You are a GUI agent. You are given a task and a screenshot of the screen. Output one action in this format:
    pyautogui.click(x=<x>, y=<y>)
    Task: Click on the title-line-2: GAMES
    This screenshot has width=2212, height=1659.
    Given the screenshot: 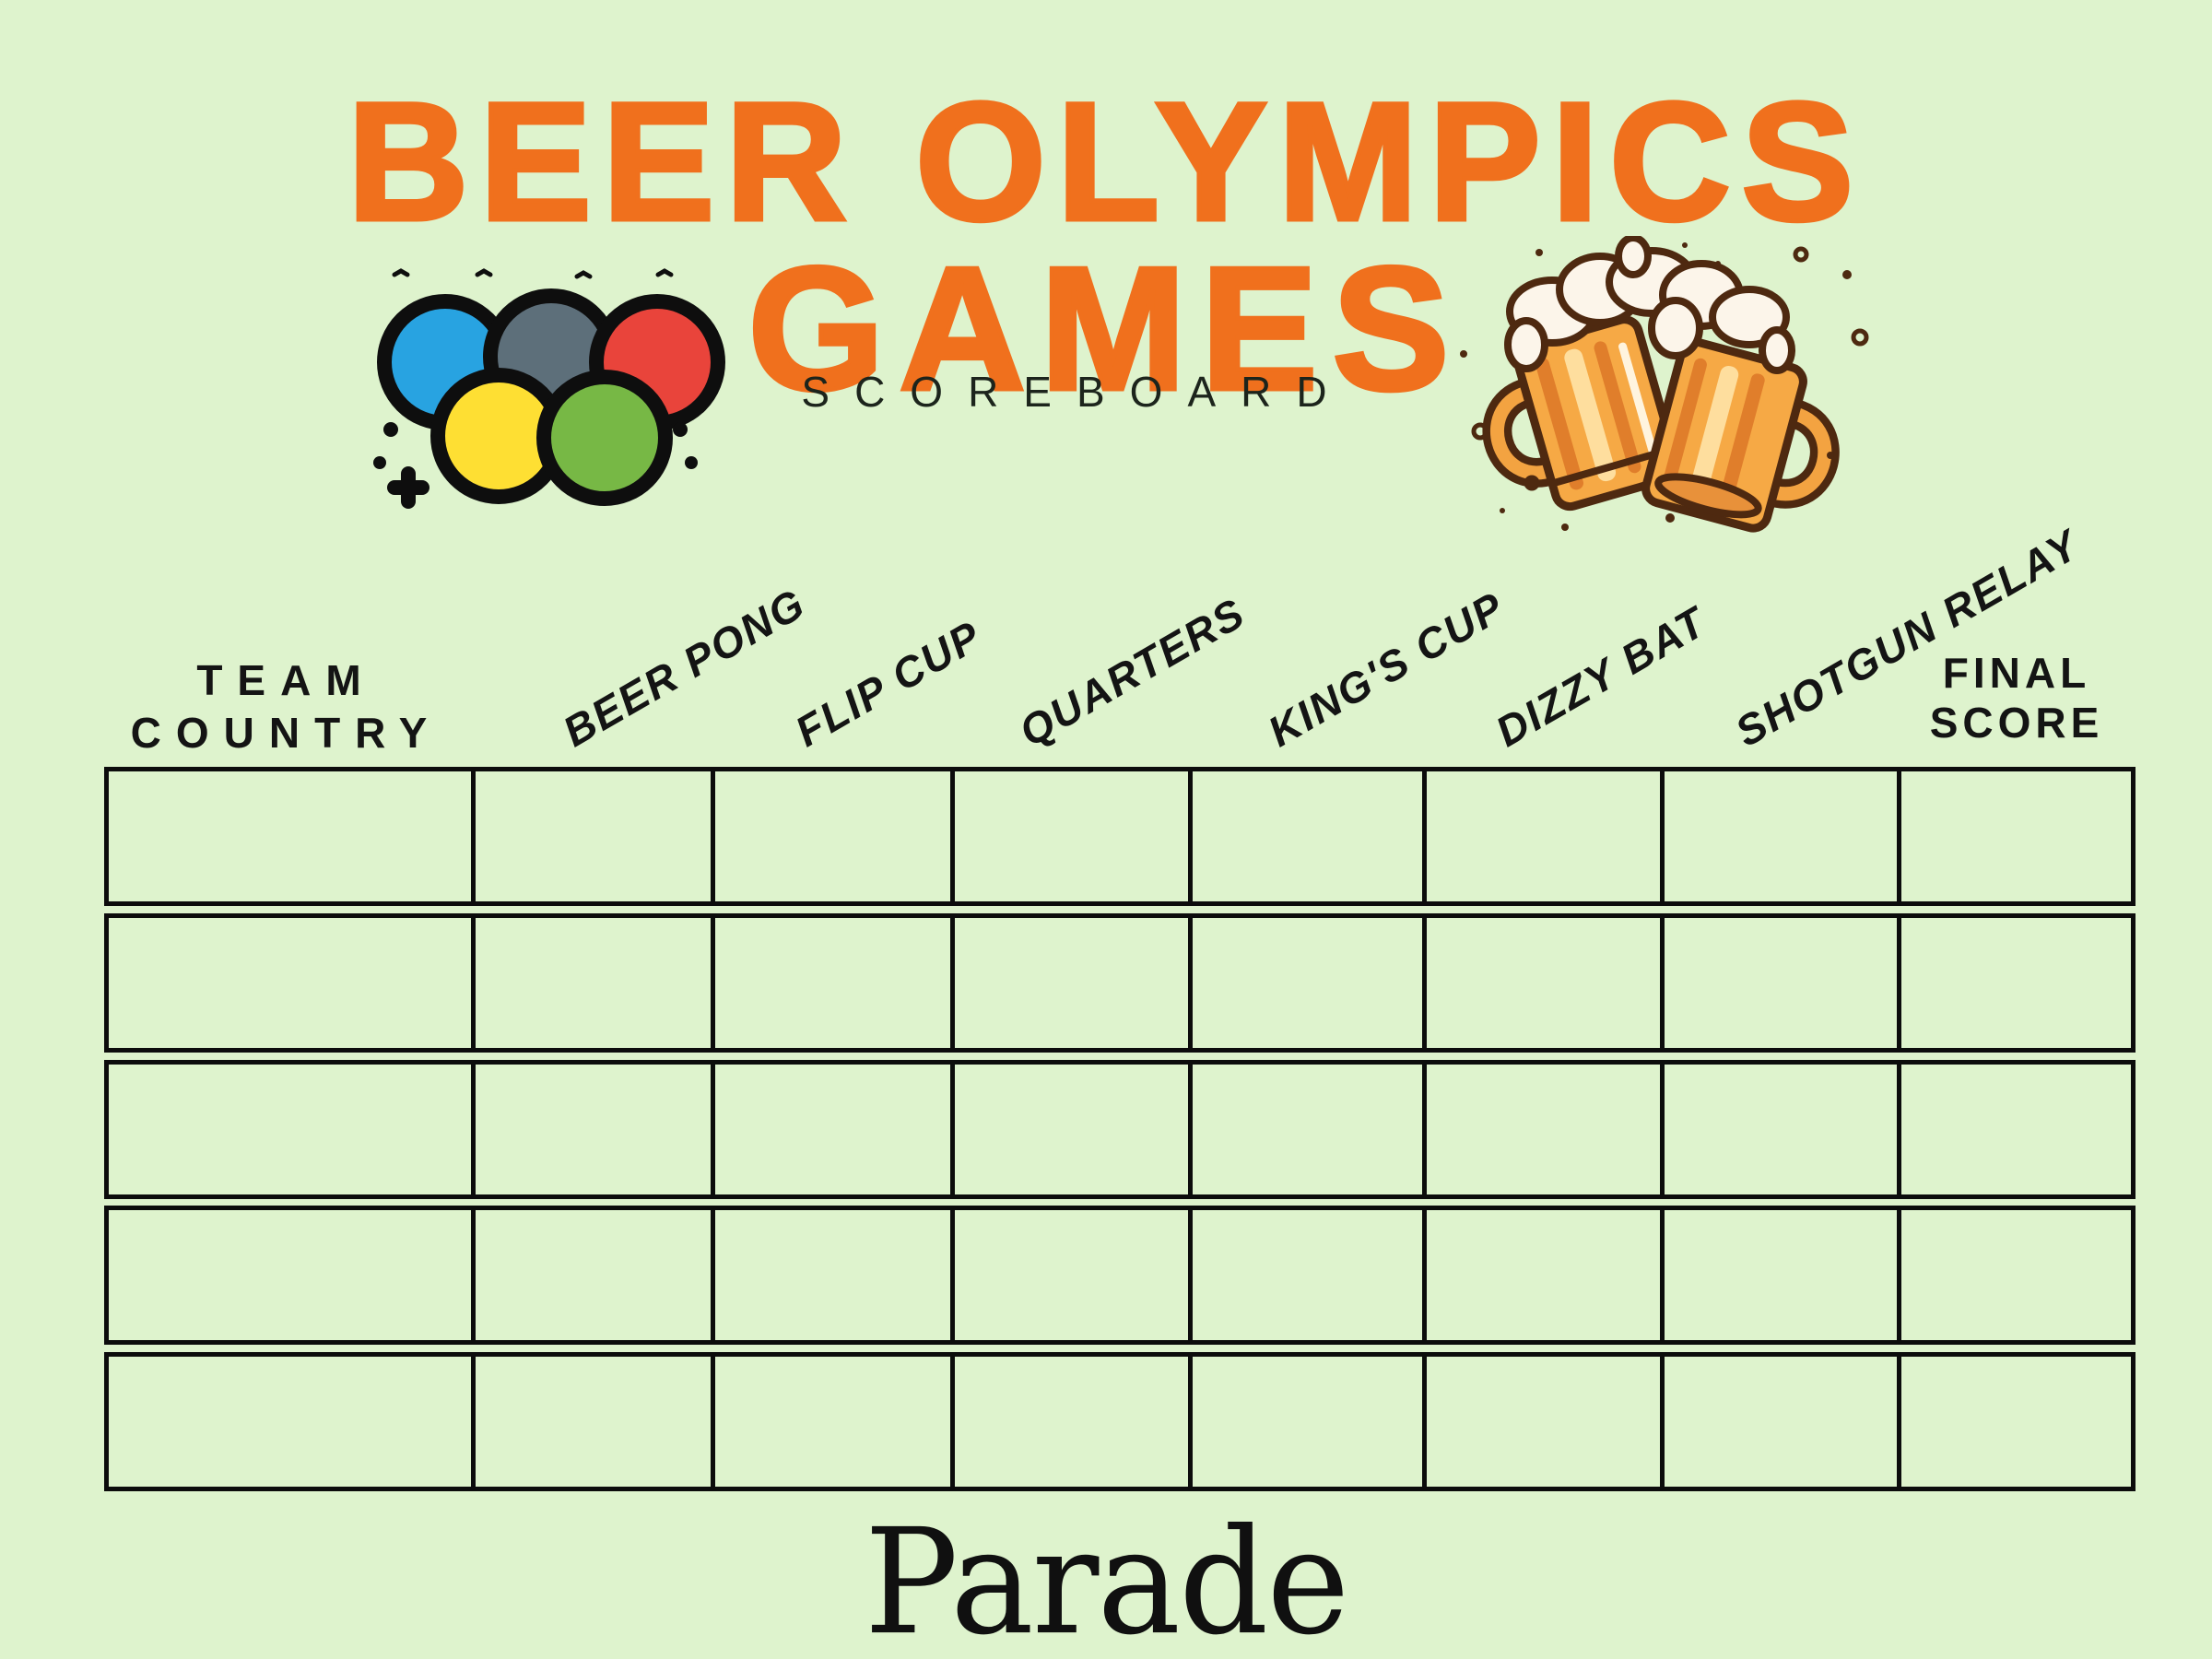 What is the action you would take?
    pyautogui.click(x=1105, y=329)
    